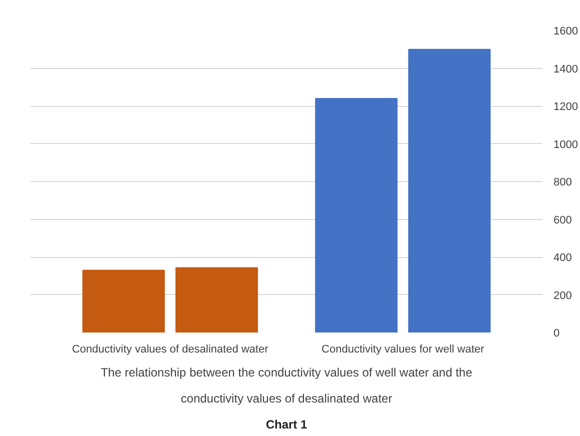  What do you see at coordinates (403, 350) in the screenshot?
I see `x-tick-label: Conductivity values for well water` at bounding box center [403, 350].